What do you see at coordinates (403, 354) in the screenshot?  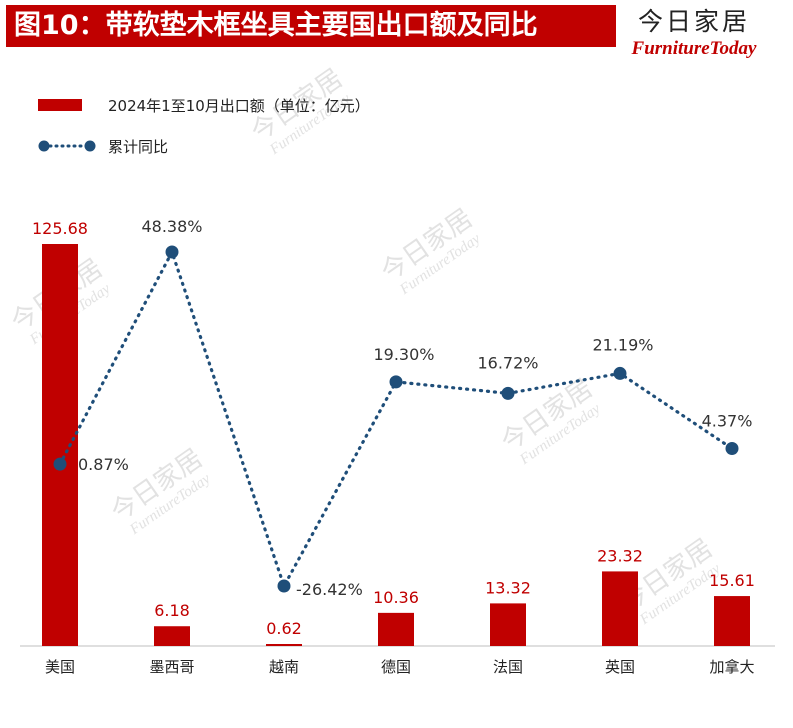 I see `yoy-data-label: 19.30%` at bounding box center [403, 354].